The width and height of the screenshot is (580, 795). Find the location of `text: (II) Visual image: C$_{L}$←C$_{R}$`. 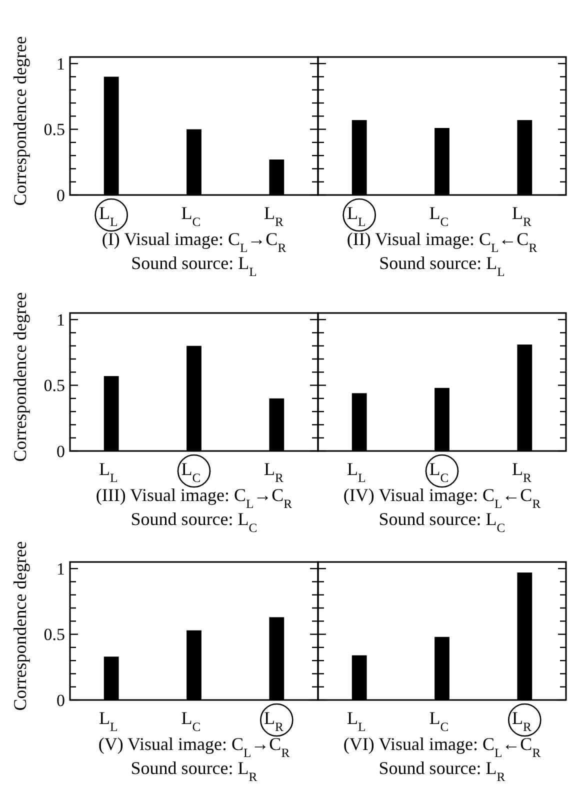

text: (II) Visual image: C$_{L}$←C$_{R}$ is located at coordinates (442, 242).